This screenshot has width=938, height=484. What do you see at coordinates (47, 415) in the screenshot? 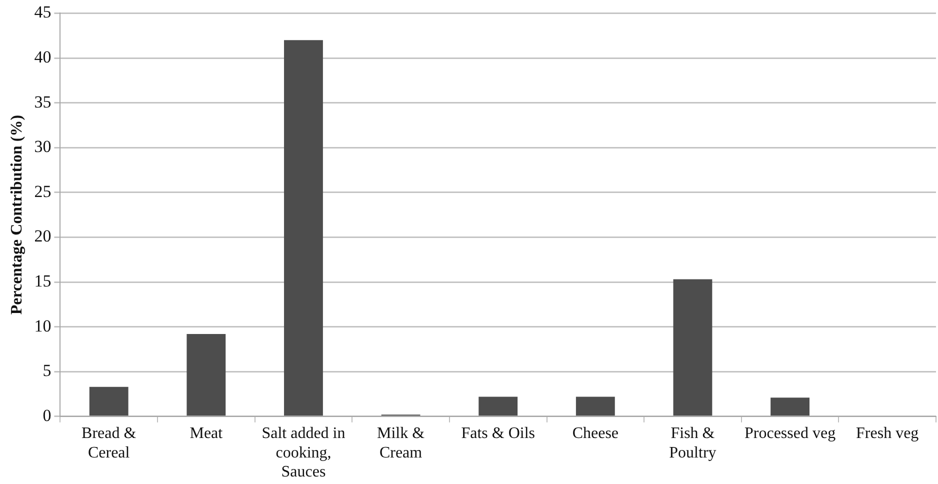
I see `y-tick-label: 0` at bounding box center [47, 415].